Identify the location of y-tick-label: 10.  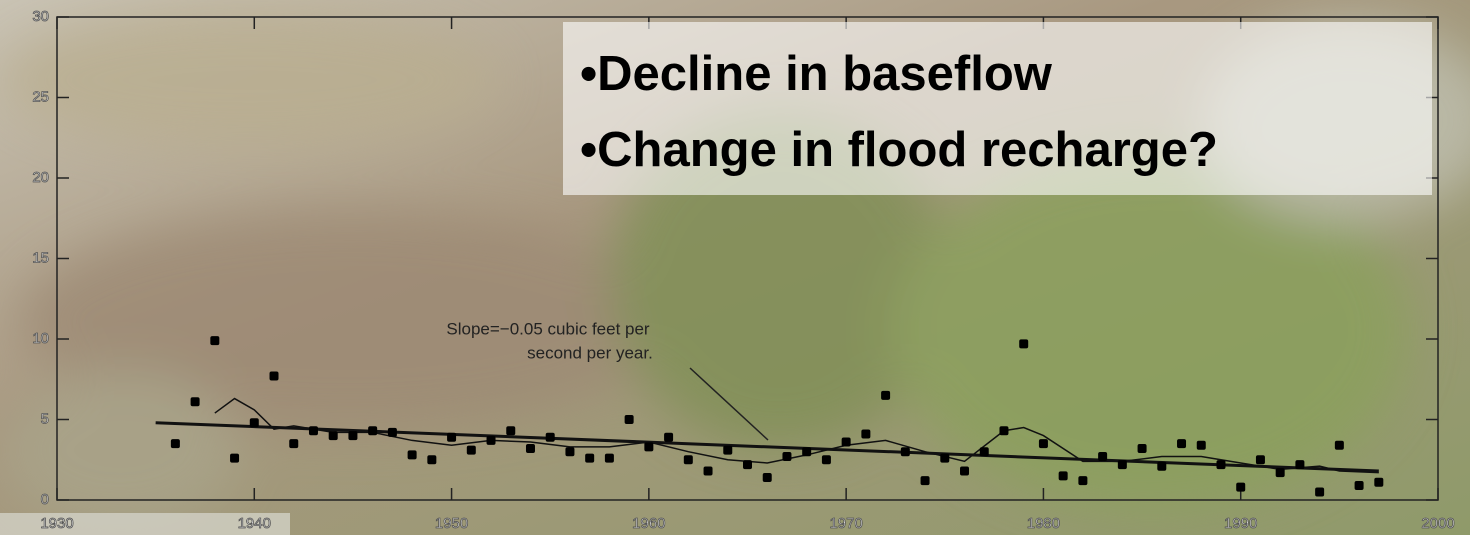
(40, 338).